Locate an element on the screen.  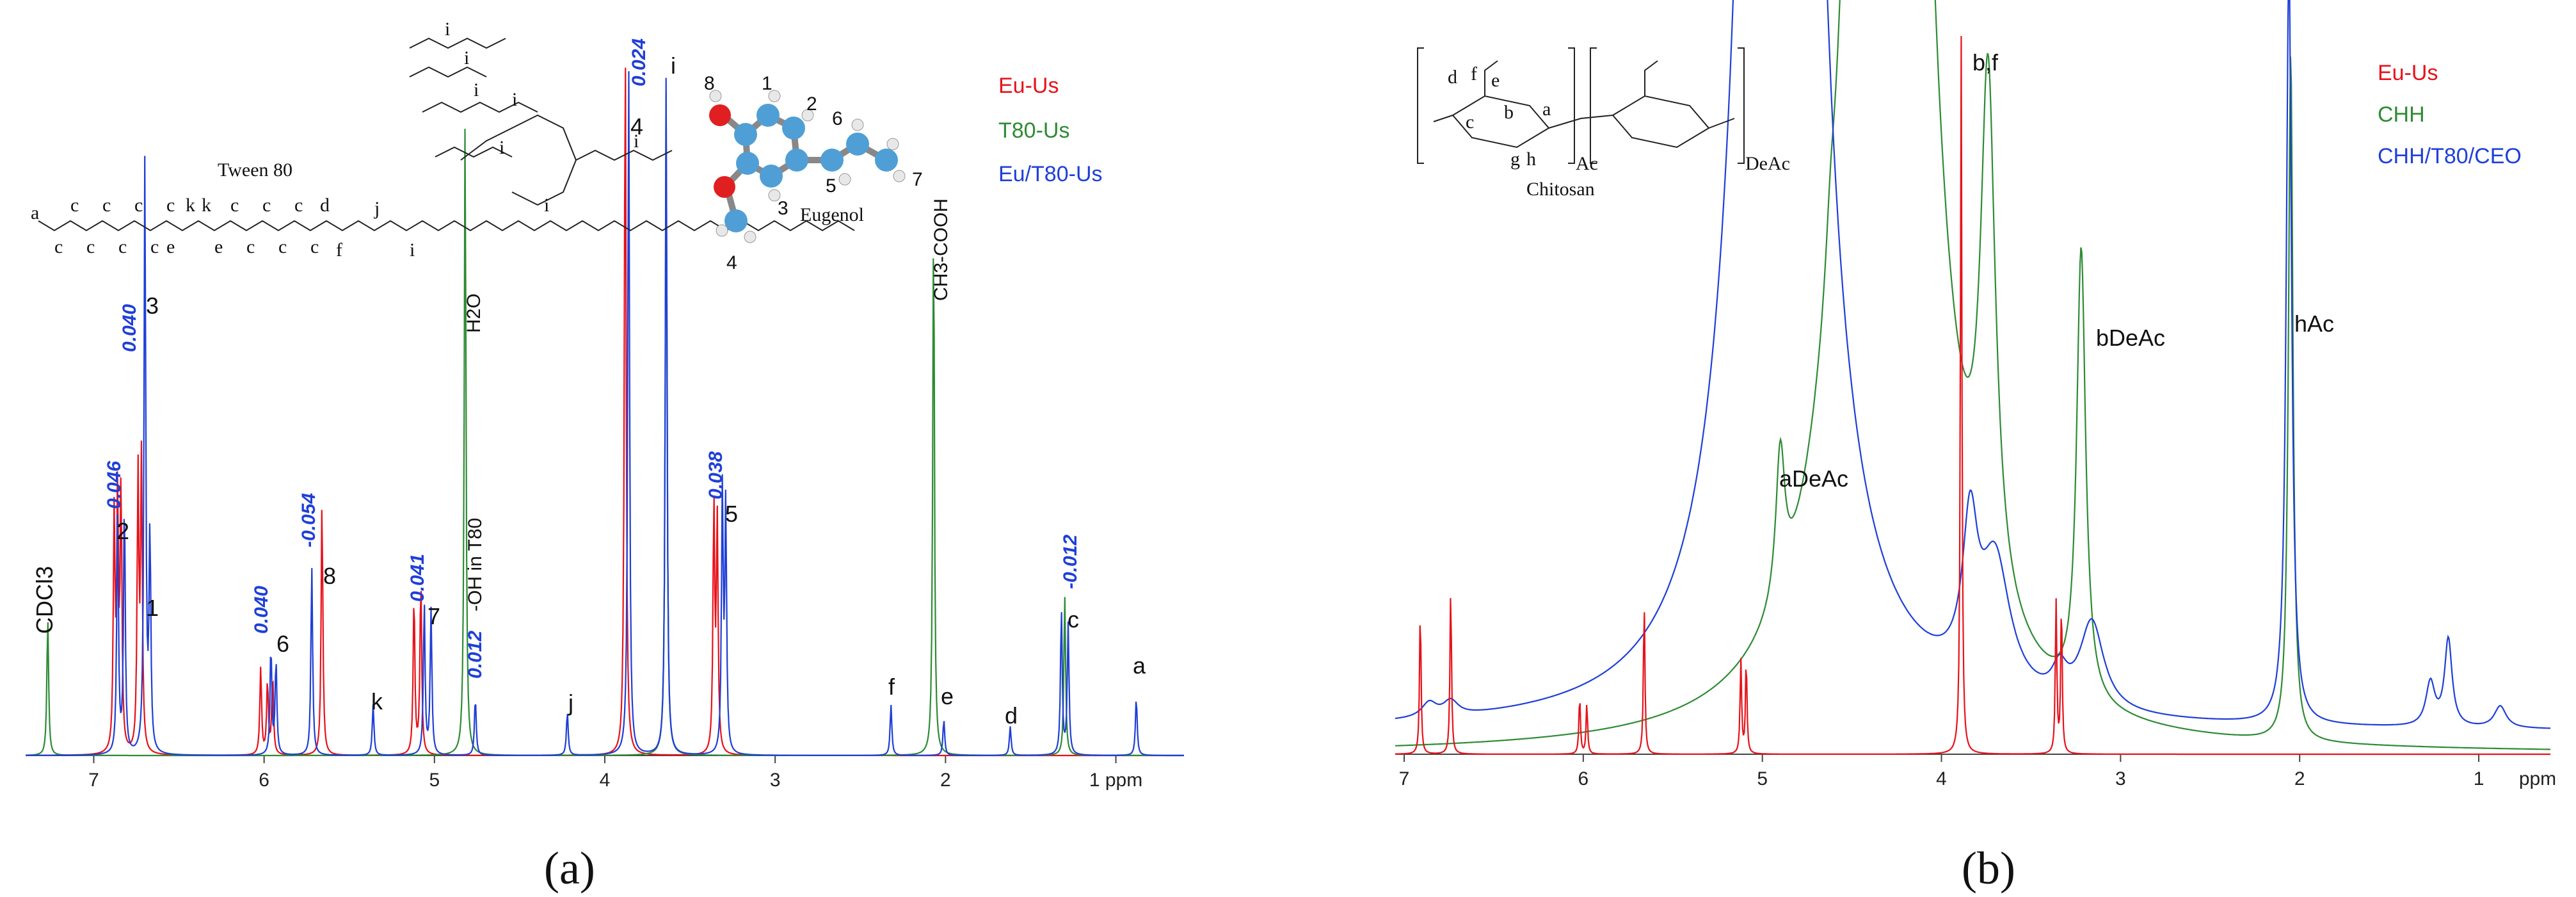
peak-label-adeac: aDeAc is located at coordinates (1813, 478).